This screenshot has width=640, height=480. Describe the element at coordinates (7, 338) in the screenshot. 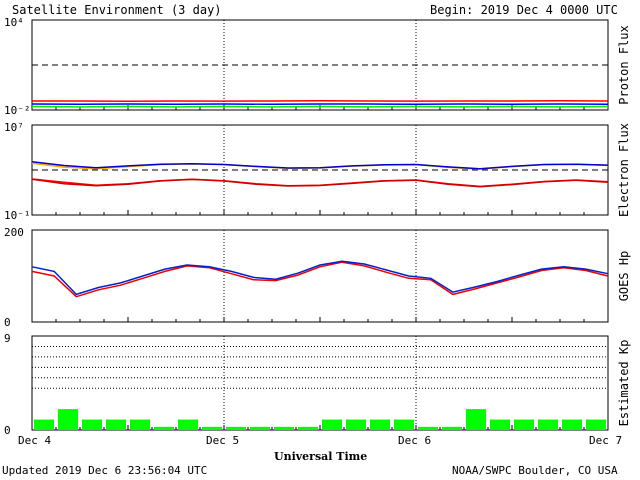

I see `kp-y-tick-top: 9` at that location.